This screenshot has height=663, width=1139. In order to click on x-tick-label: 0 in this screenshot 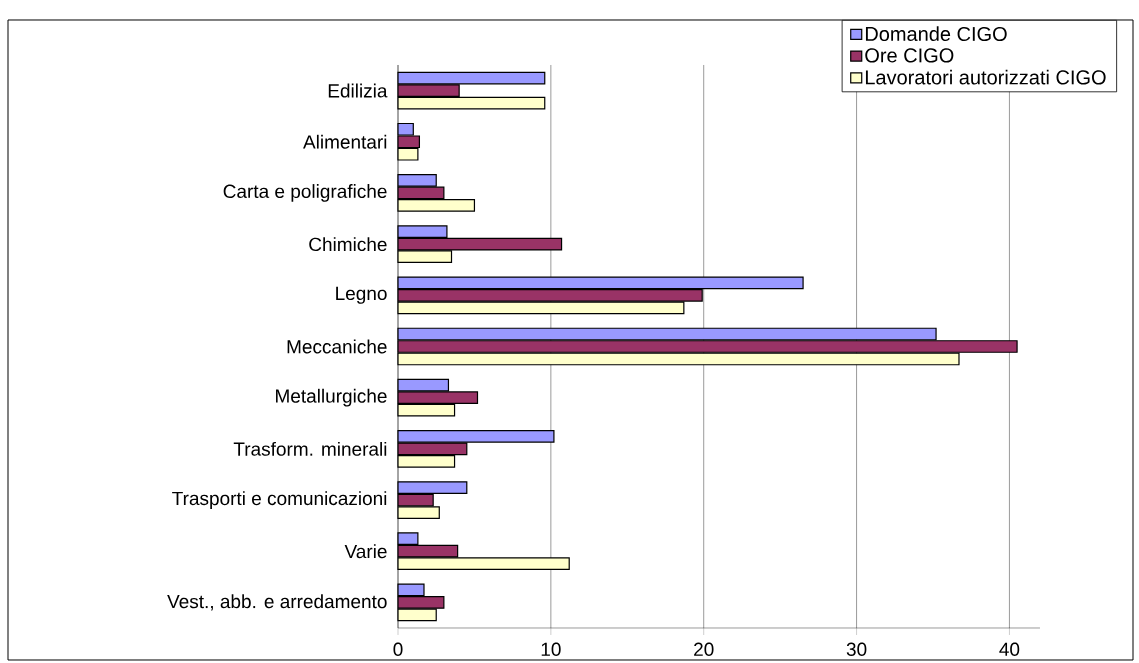, I will do `click(398, 649)`.